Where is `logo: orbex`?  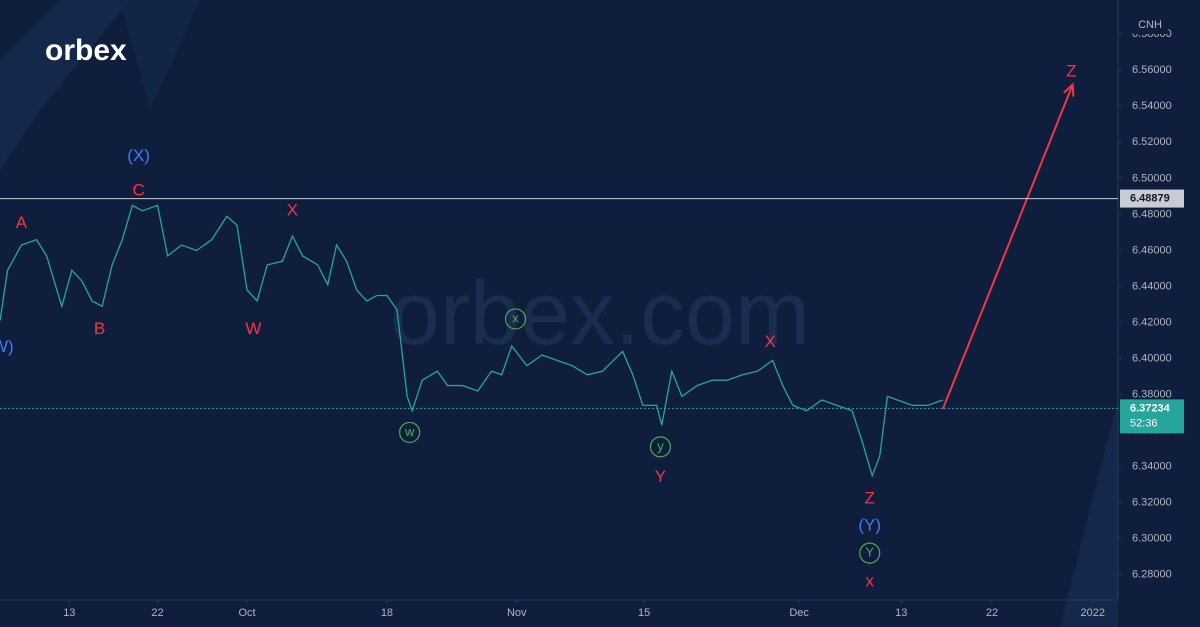
logo: orbex is located at coordinates (86, 50).